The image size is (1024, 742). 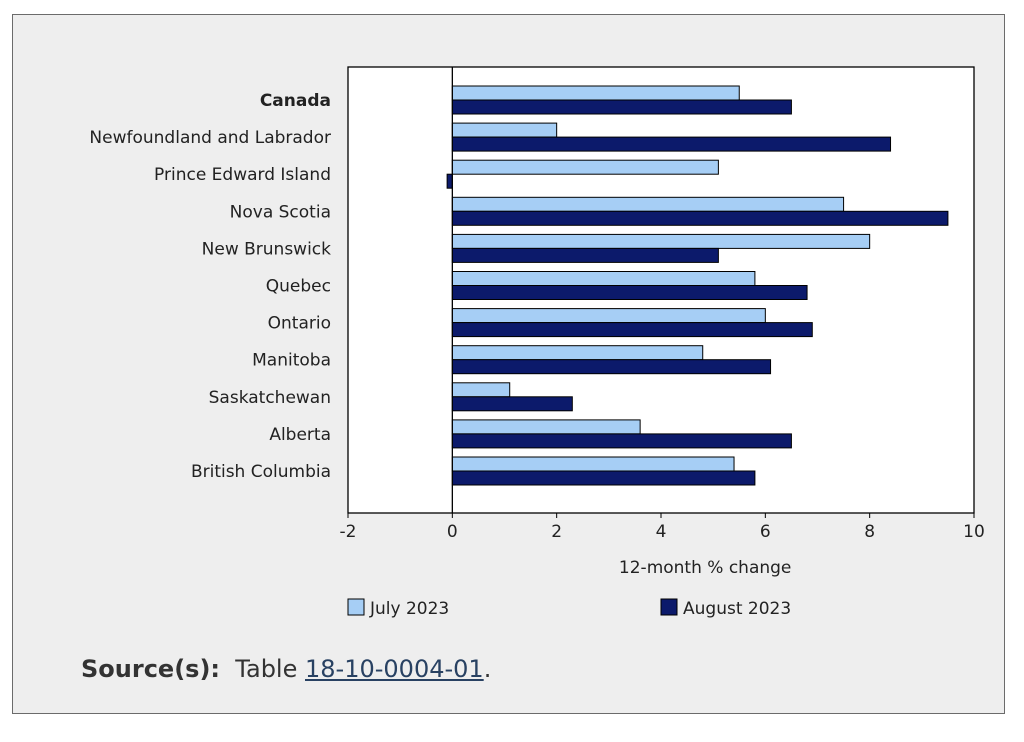 What do you see at coordinates (242, 175) in the screenshot?
I see `category-label: Prince Edward Island` at bounding box center [242, 175].